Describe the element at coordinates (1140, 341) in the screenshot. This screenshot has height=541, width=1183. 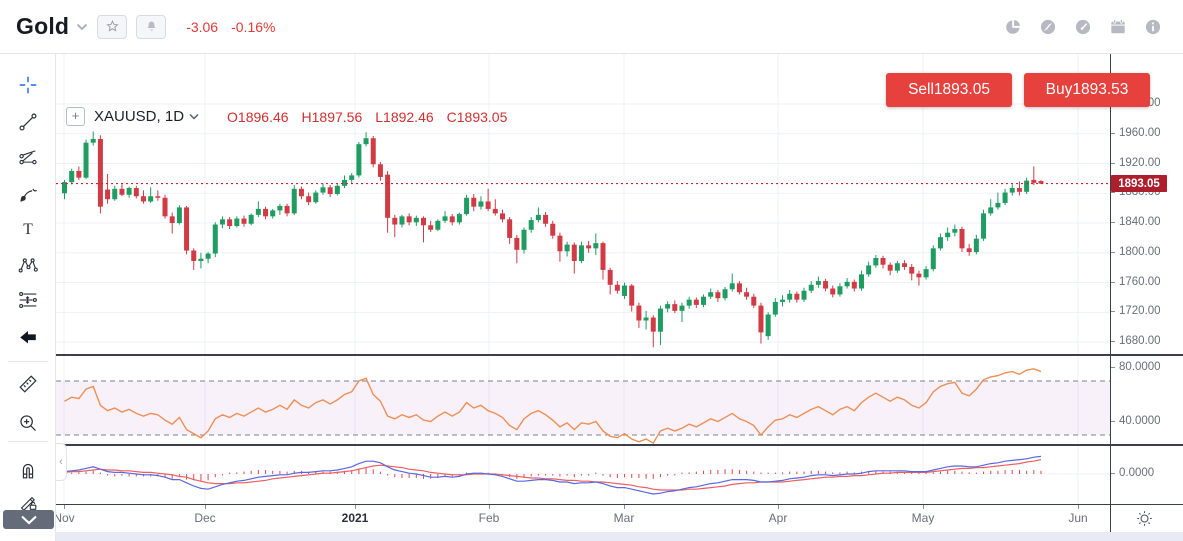
I see `price-tick-label: 1680.00` at that location.